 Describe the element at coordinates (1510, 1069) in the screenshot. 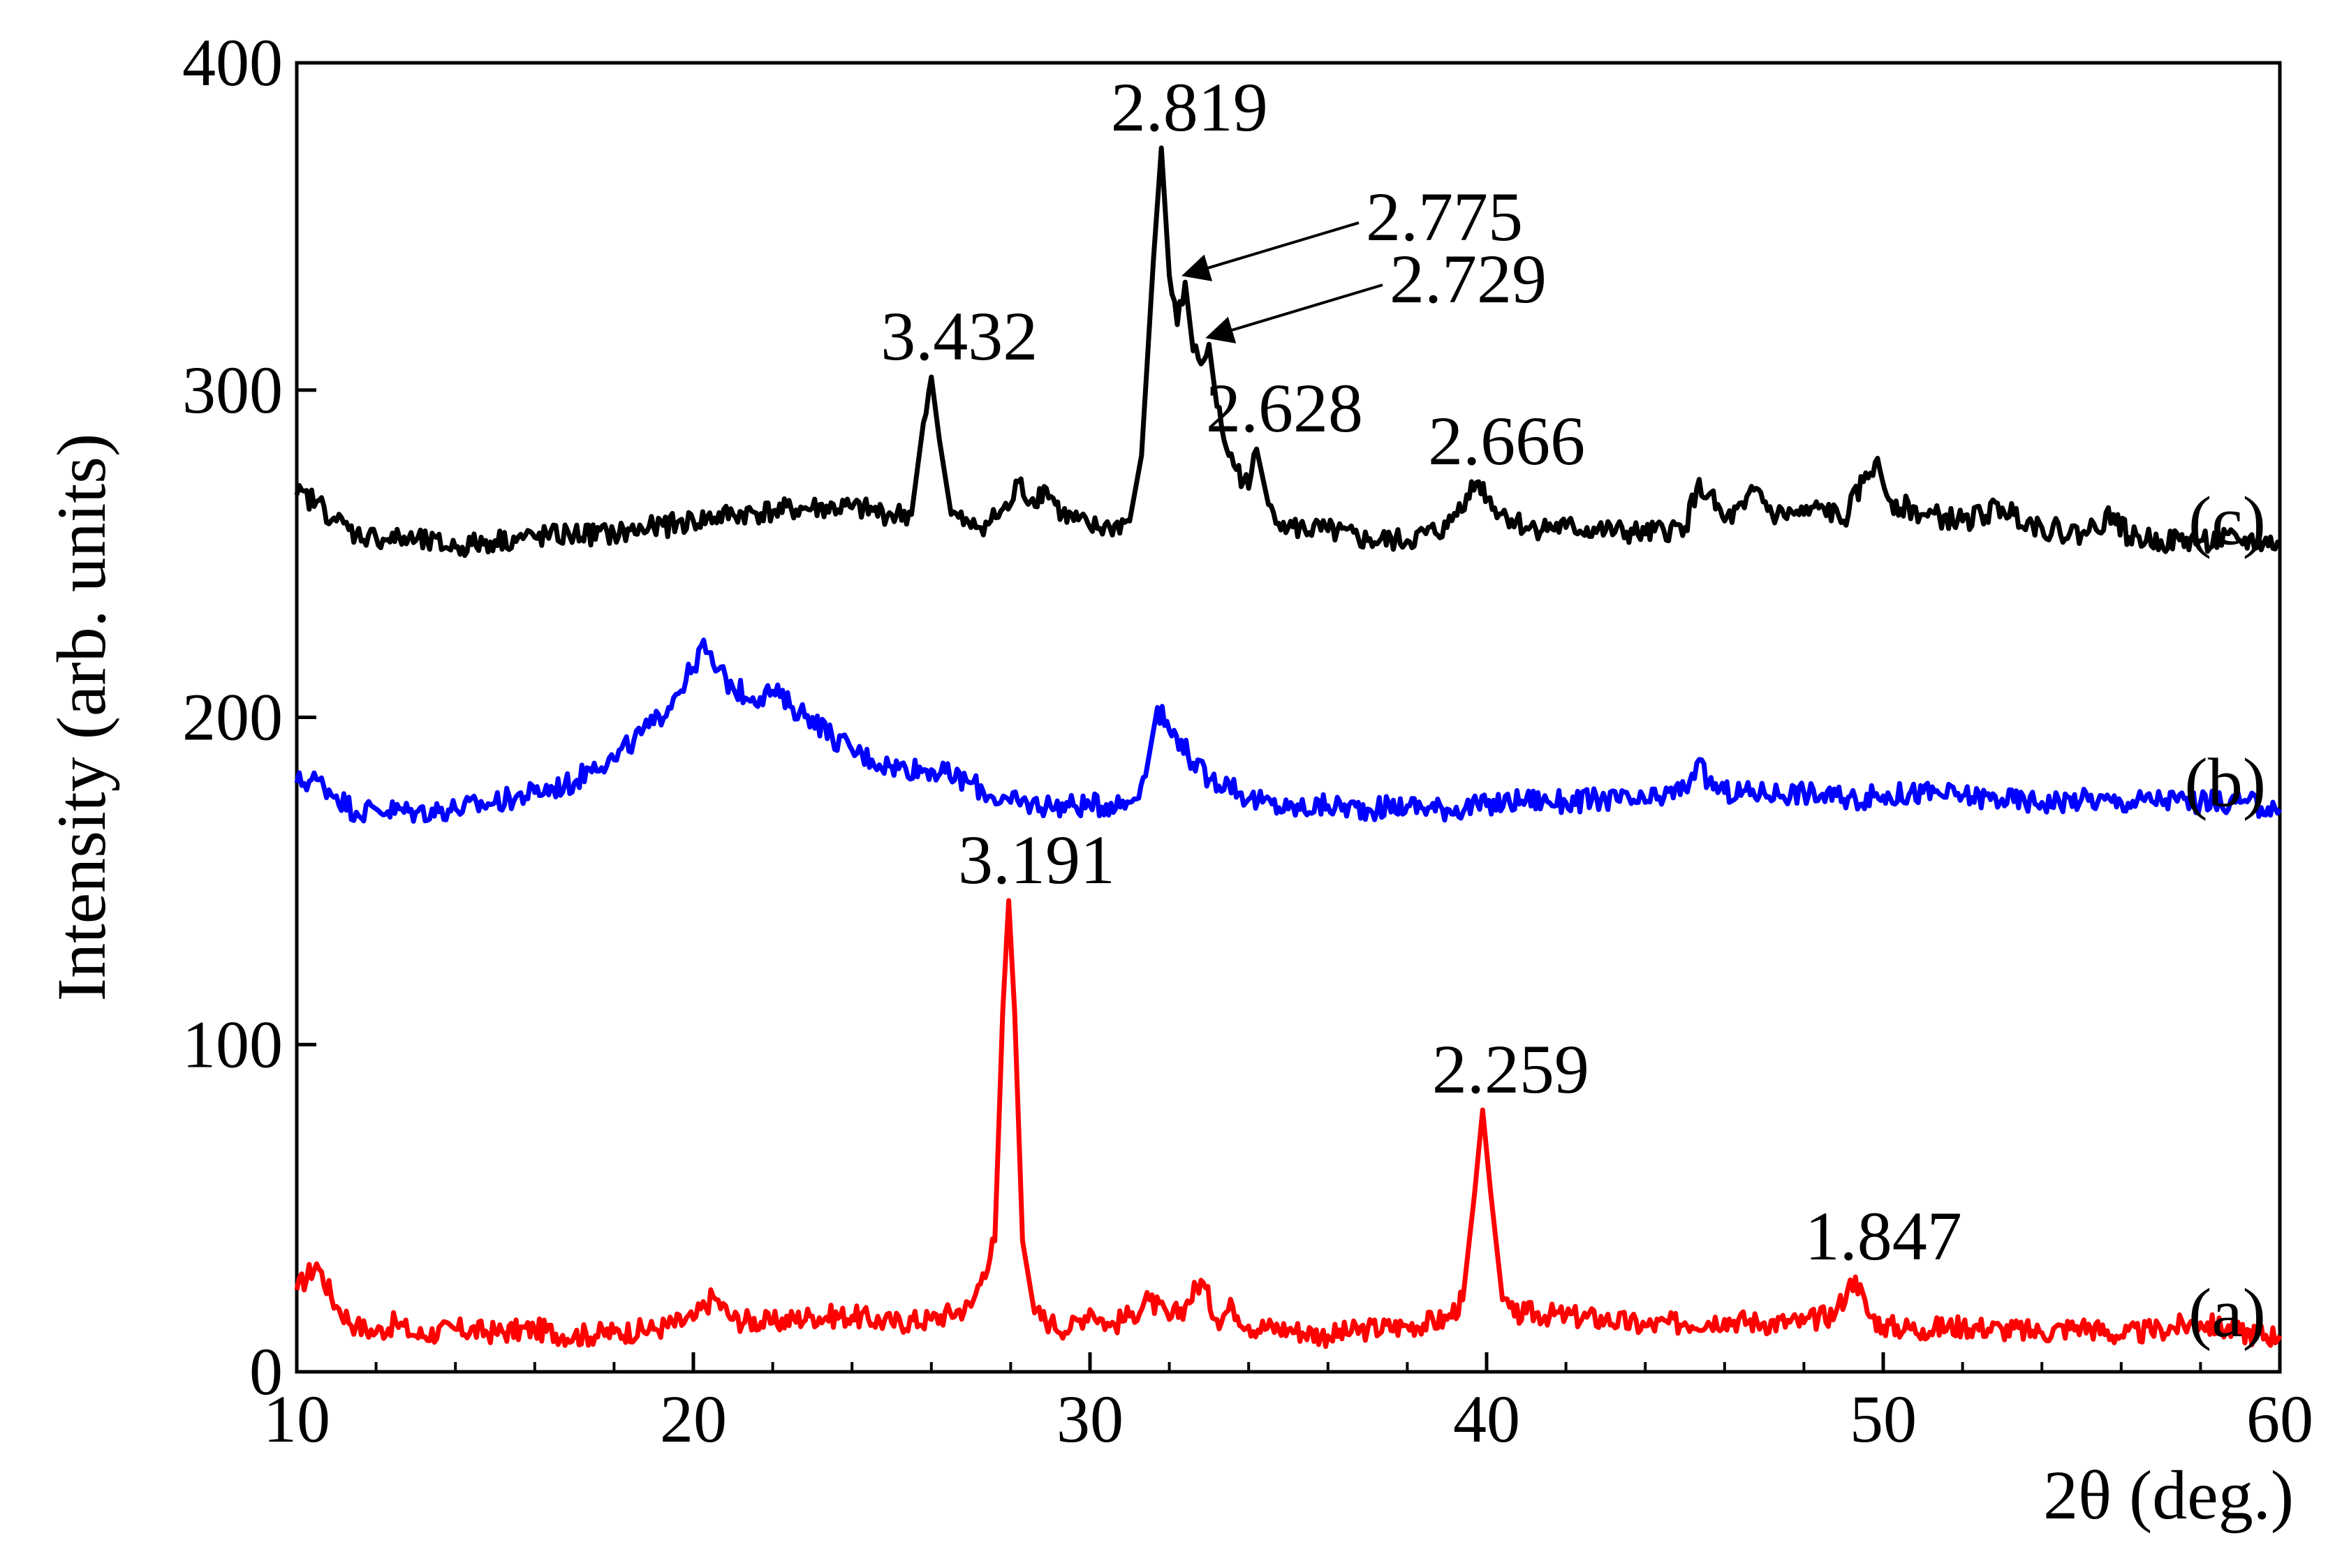

I see `peak-label: 2.259` at that location.